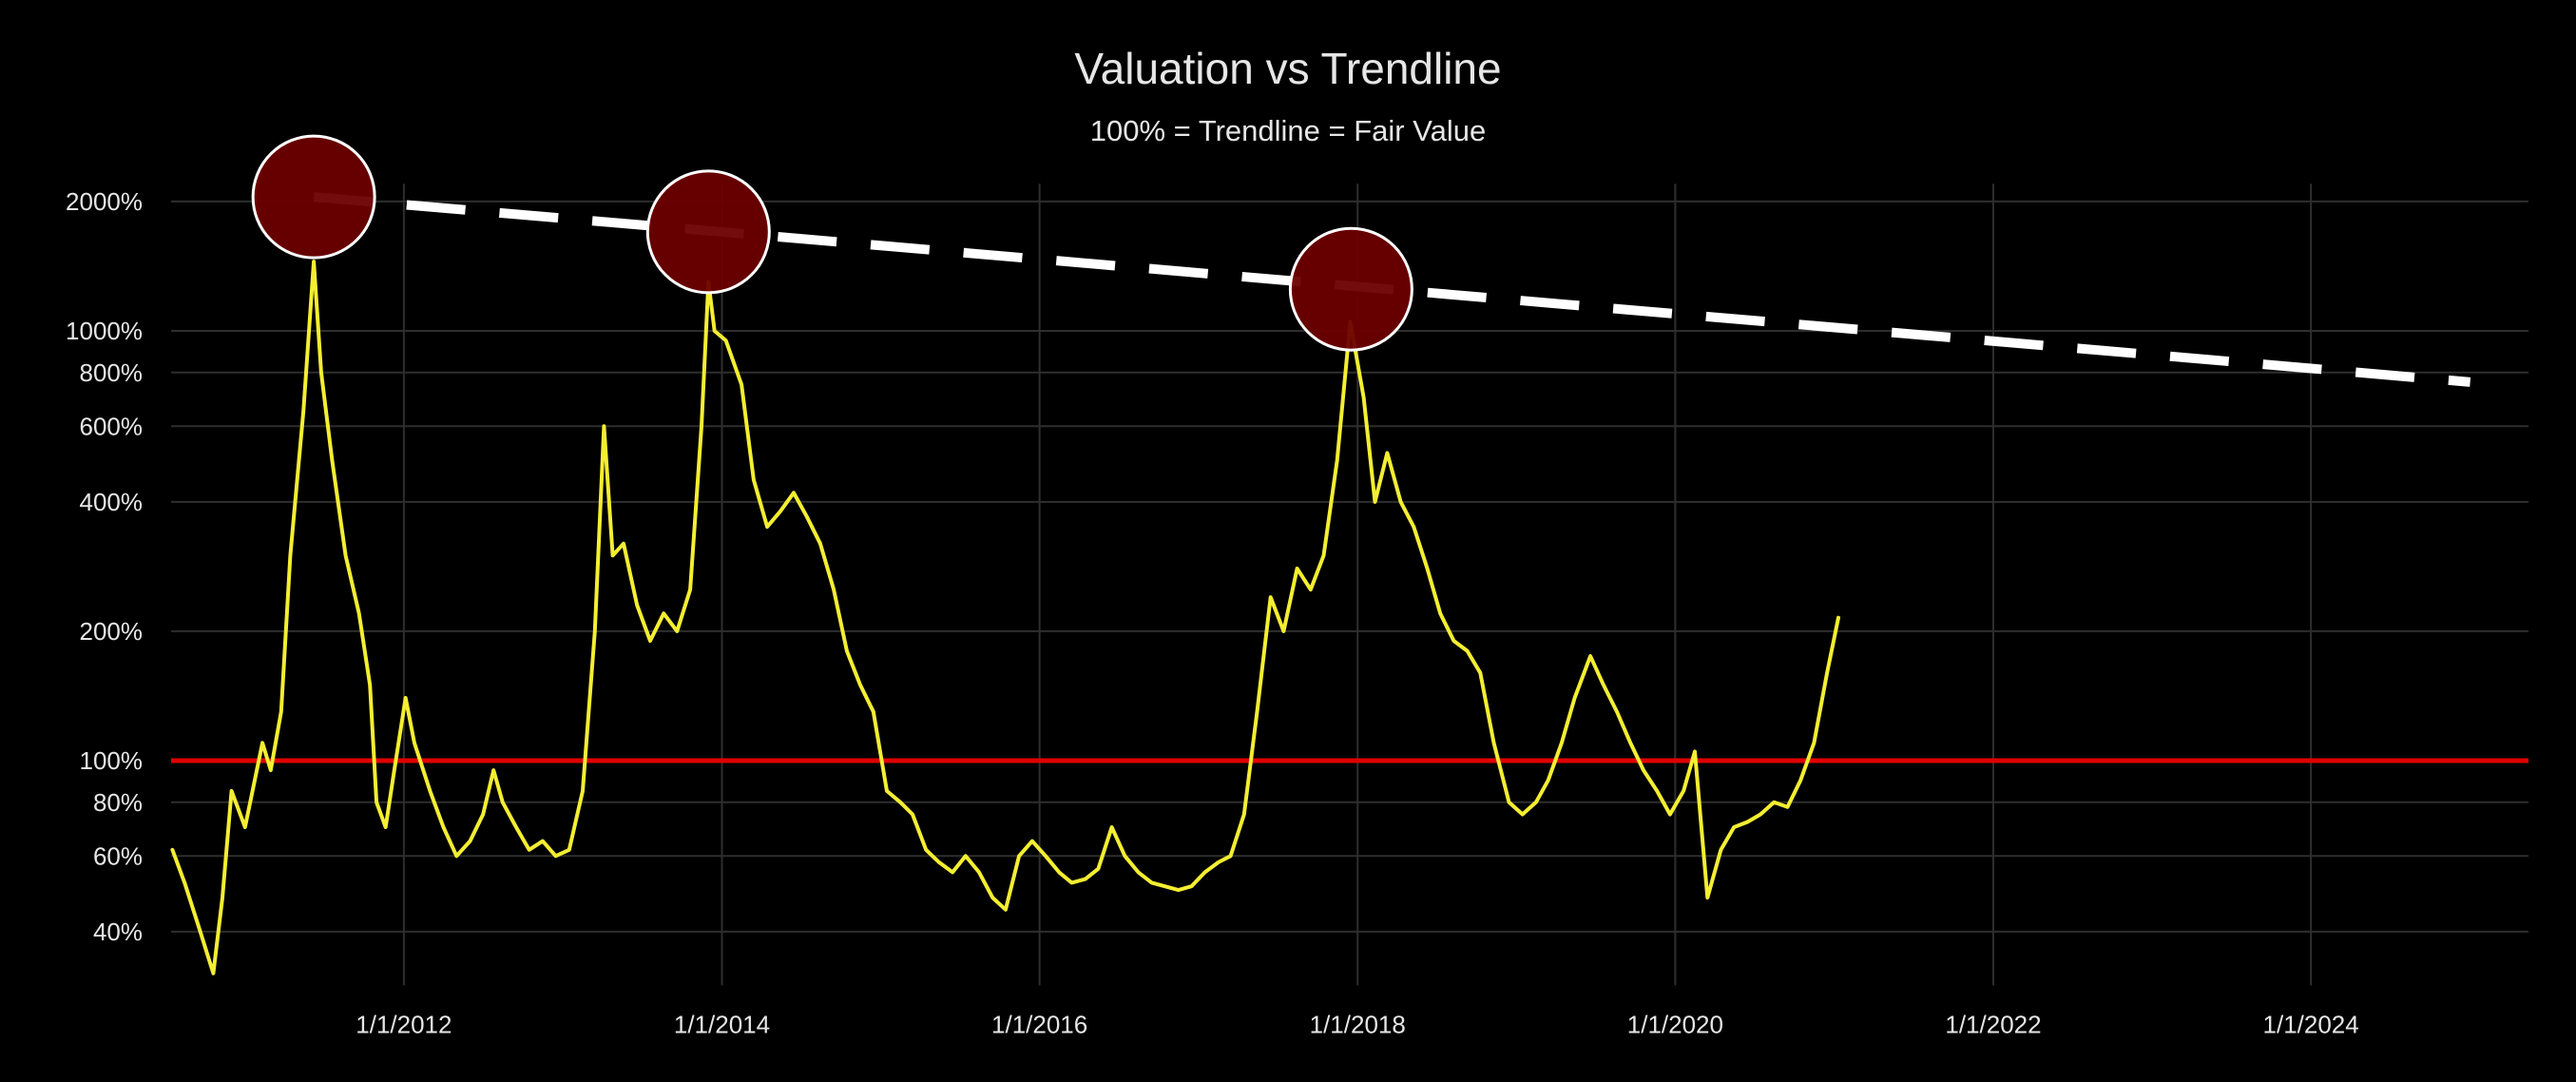 This screenshot has height=1082, width=2576. Describe the element at coordinates (1287, 68) in the screenshot. I see `chart-title: Valuation vs Trendline` at that location.